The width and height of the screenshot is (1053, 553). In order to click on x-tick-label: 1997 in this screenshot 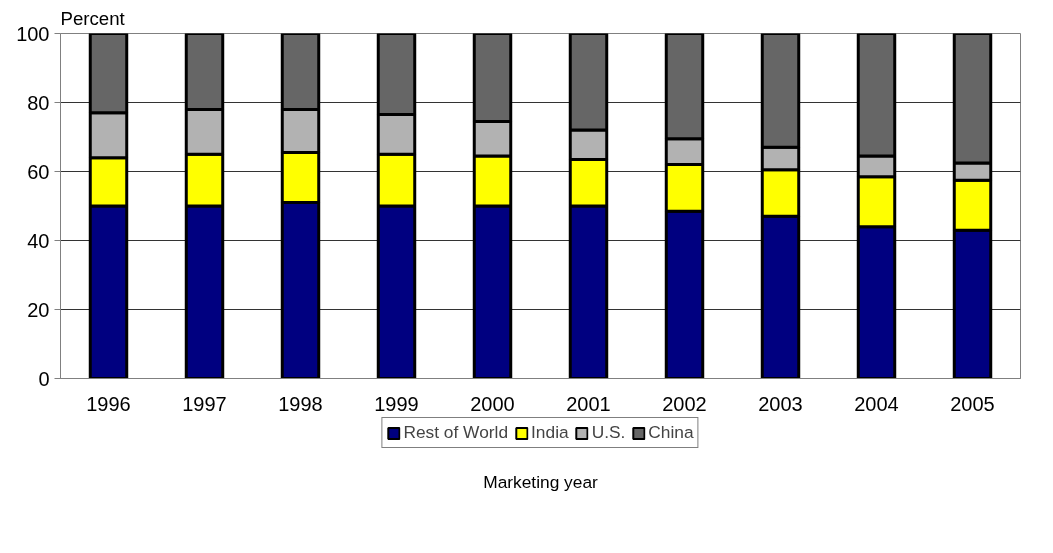, I will do `click(204, 403)`.